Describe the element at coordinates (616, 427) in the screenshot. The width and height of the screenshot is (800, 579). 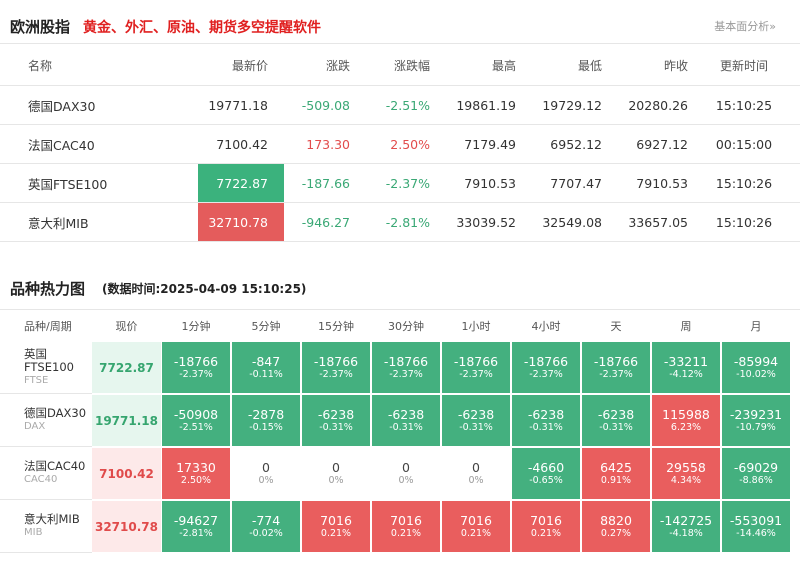
I see `heatmap-cell-pct: -0.31%` at that location.